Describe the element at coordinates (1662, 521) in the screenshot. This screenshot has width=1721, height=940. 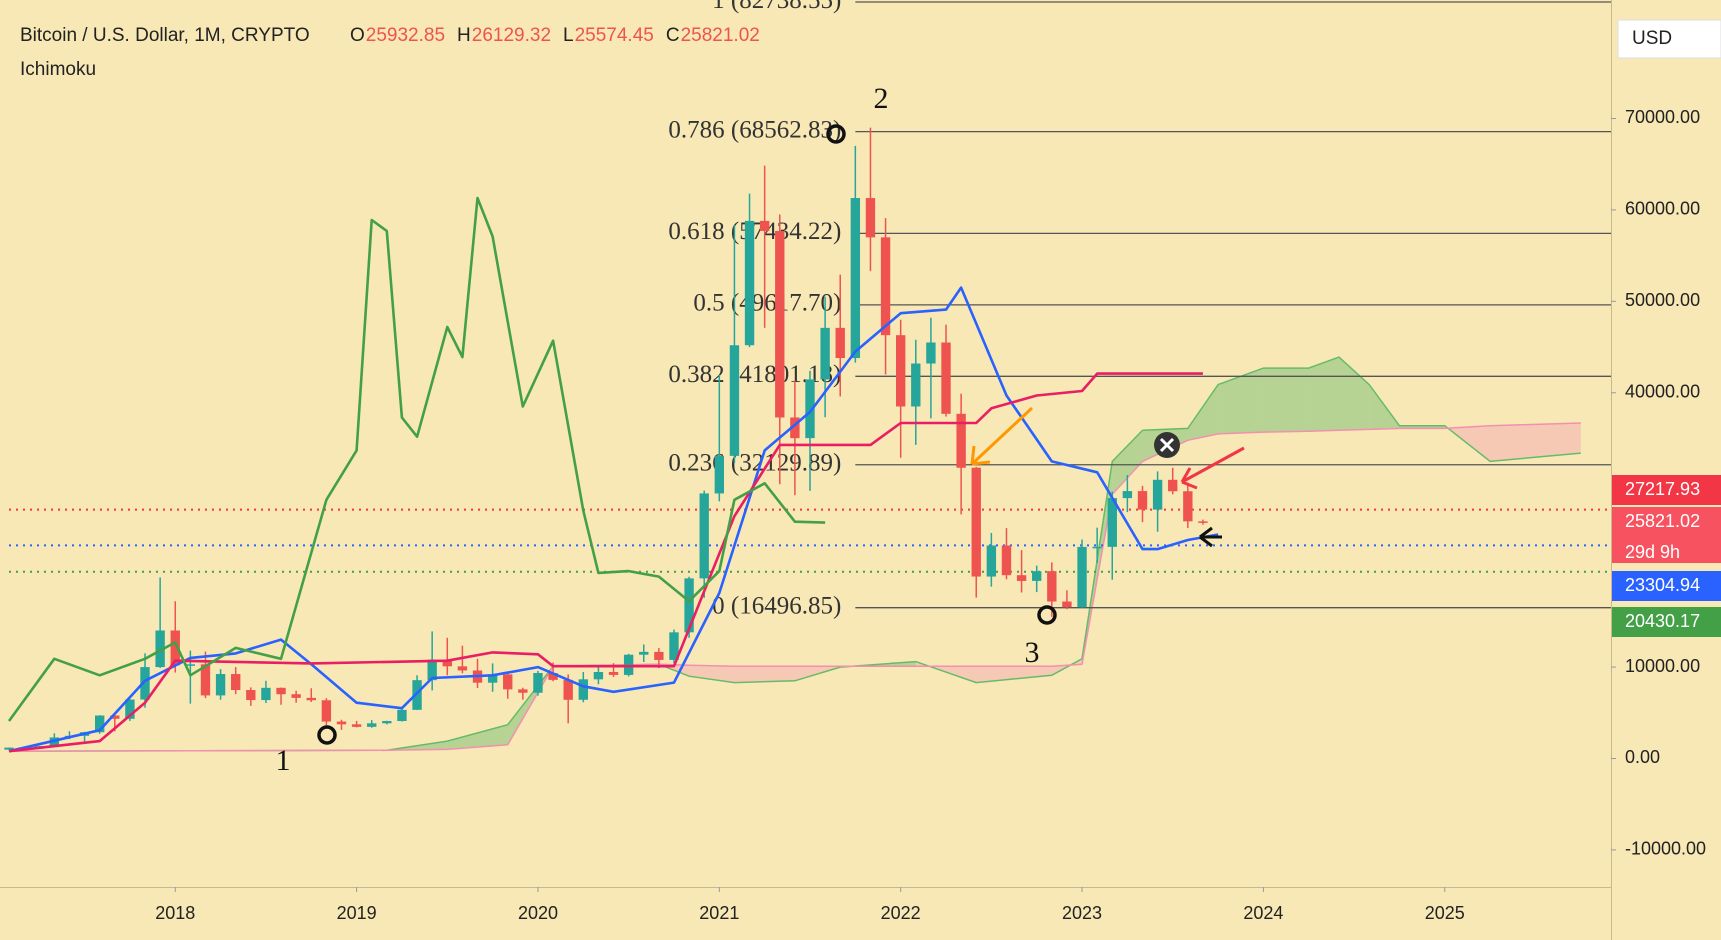
I see `price-label: 25821.02` at that location.